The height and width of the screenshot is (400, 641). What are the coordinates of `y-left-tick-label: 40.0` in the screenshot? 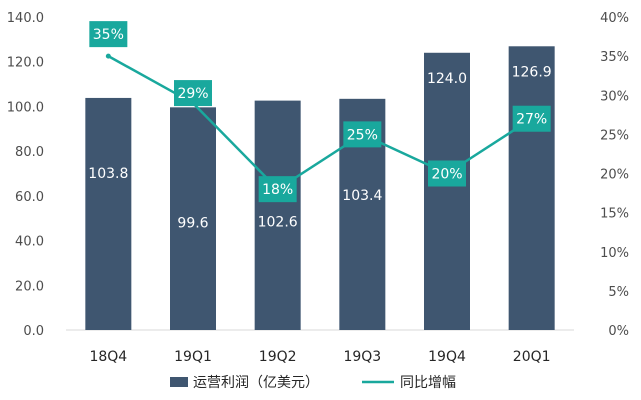 It's located at (29, 242).